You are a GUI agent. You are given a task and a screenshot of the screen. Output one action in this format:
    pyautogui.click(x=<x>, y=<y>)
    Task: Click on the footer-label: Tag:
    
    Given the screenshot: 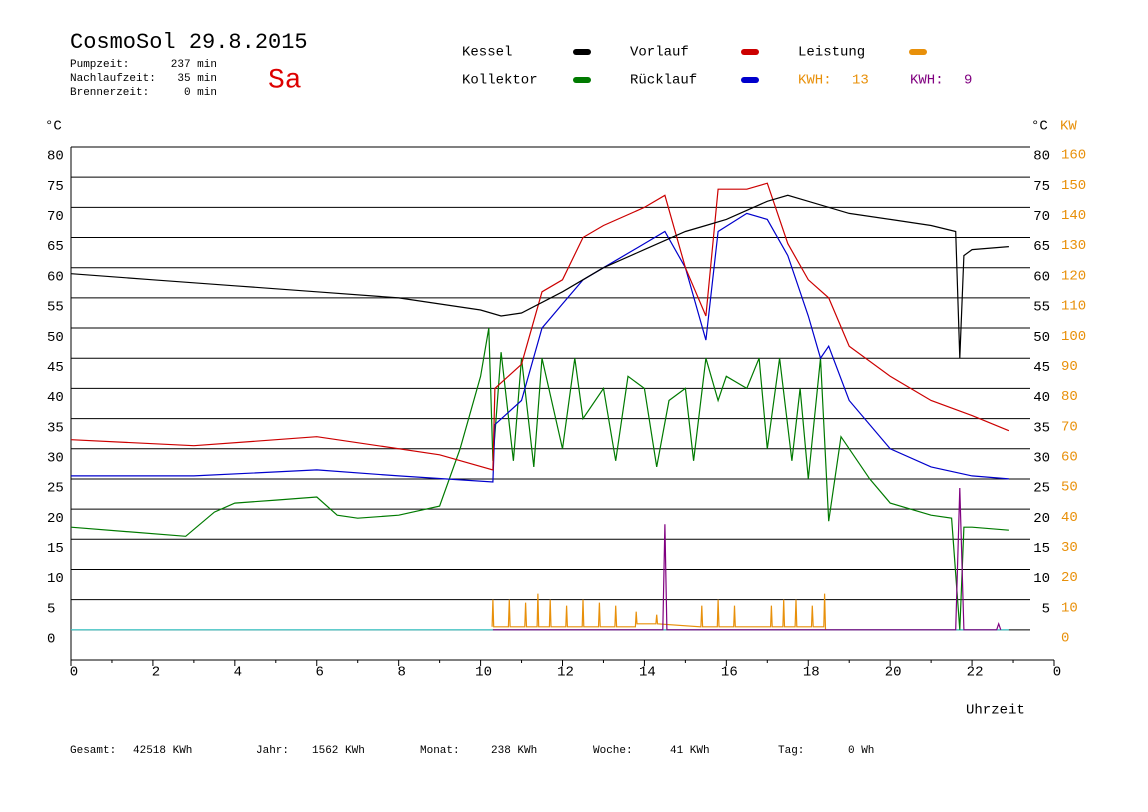 What is the action you would take?
    pyautogui.click(x=791, y=751)
    